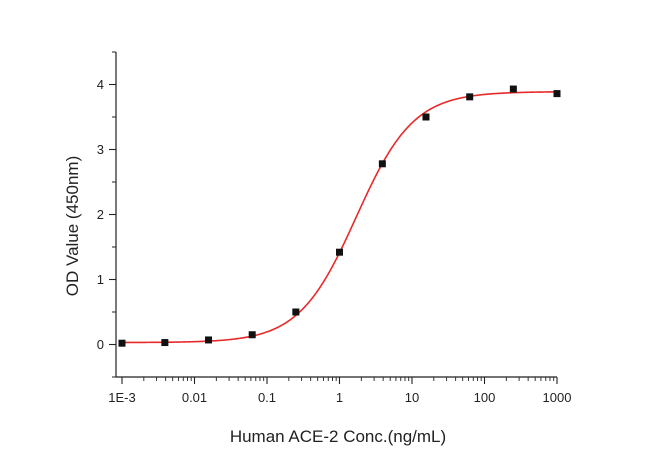 The image size is (650, 454). What do you see at coordinates (106, 214) in the screenshot?
I see `y-axis-ticks: 0 1 2 3 4` at bounding box center [106, 214].